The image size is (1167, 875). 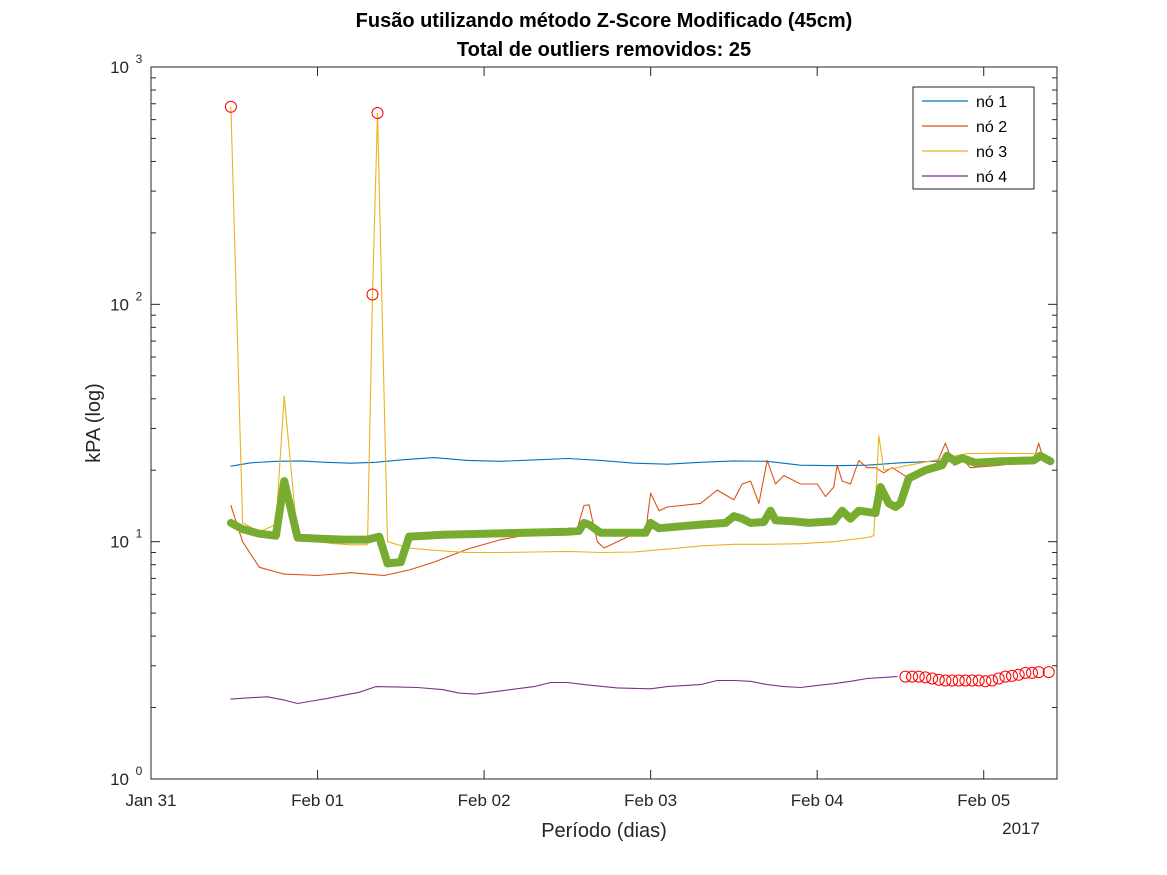 What do you see at coordinates (991, 127) in the screenshot?
I see `legend-label: nó 2` at bounding box center [991, 127].